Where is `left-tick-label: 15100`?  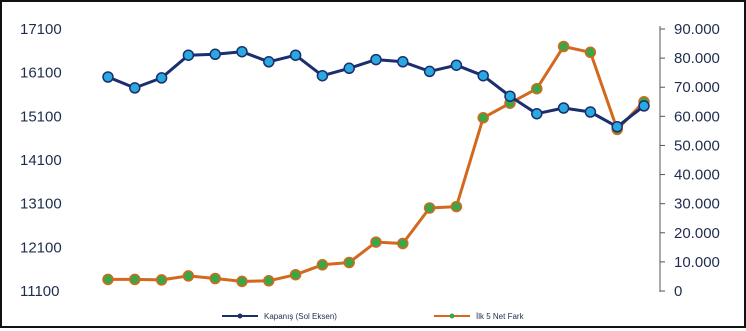 left-tick-label: 15100 is located at coordinates (41, 116).